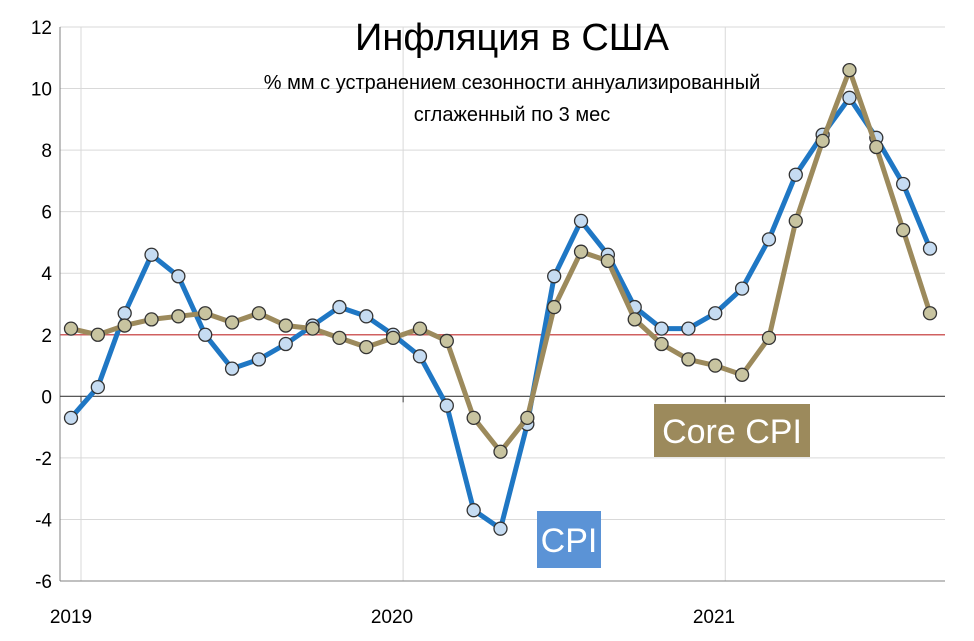 Image resolution: width=974 pixels, height=641 pixels. Describe the element at coordinates (46, 336) in the screenshot. I see `y-tick-label: 2` at that location.